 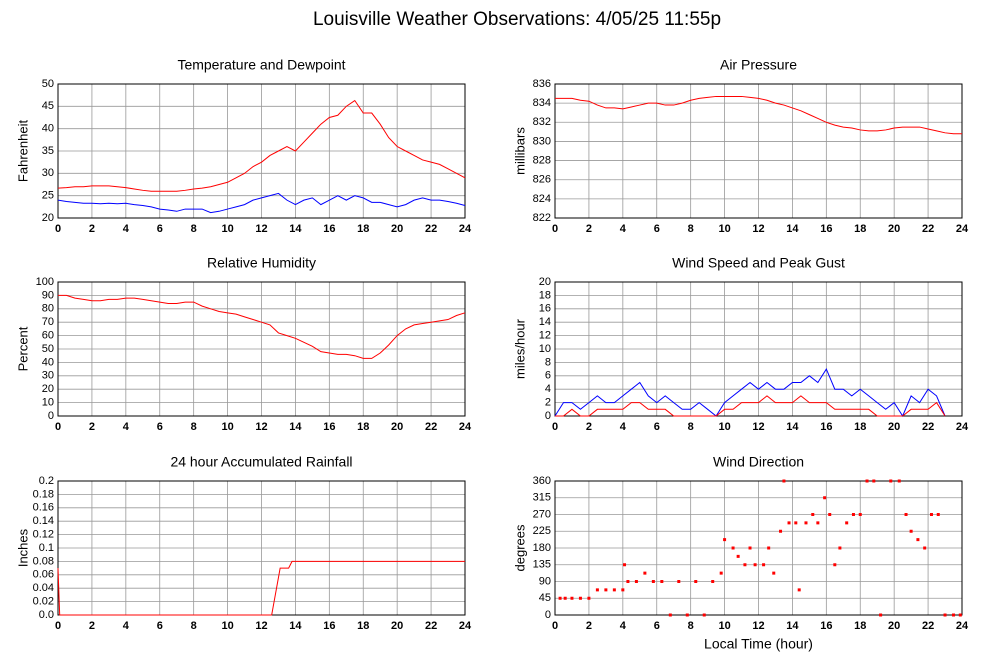 I want to click on y-tick-label: 135, so click(x=542, y=565).